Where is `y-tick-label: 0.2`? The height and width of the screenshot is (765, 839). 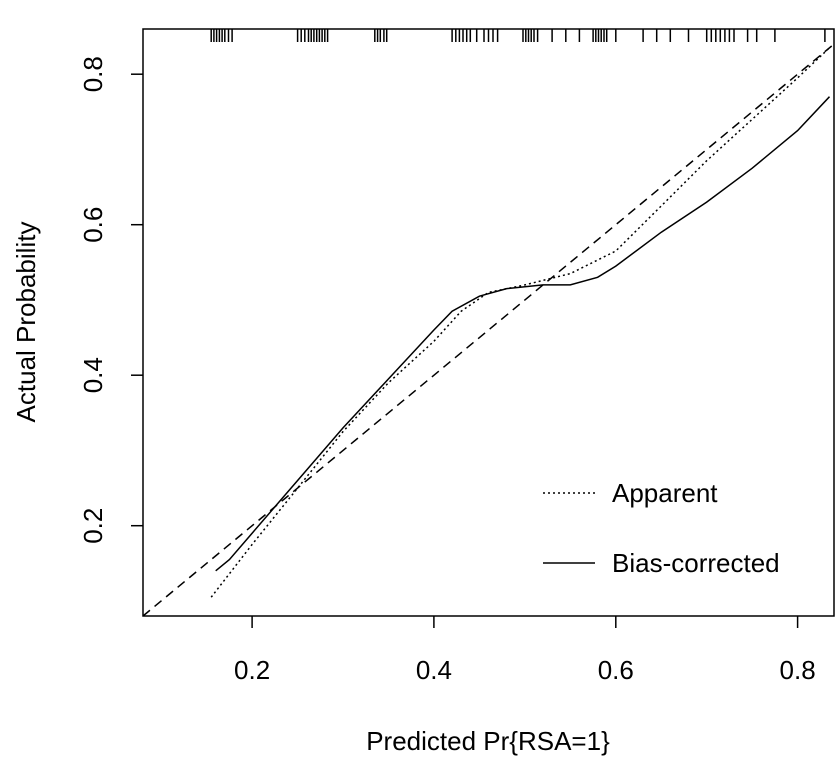 y-tick-label: 0.2 is located at coordinates (93, 526).